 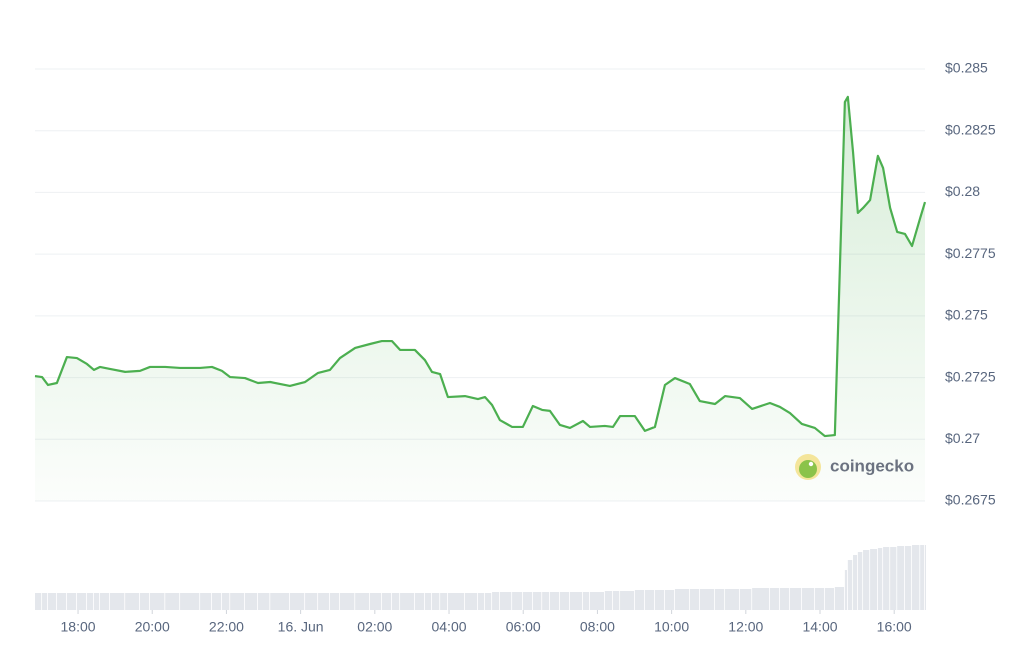 What do you see at coordinates (671, 627) in the screenshot?
I see `x-tick-label: 10:00` at bounding box center [671, 627].